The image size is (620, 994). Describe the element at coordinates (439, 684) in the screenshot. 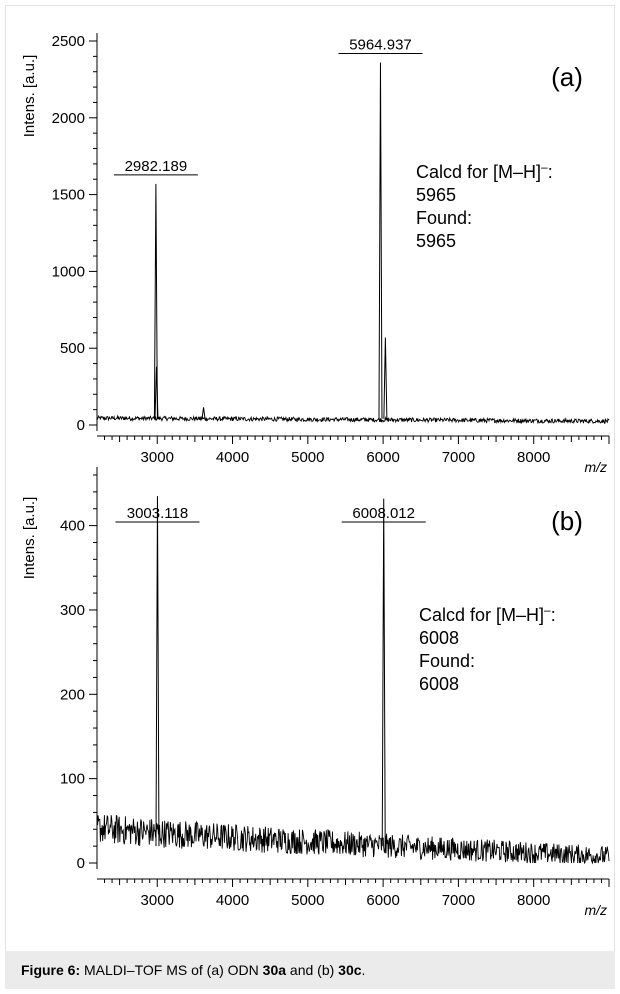

I see `annotation-found-value: 6008` at that location.